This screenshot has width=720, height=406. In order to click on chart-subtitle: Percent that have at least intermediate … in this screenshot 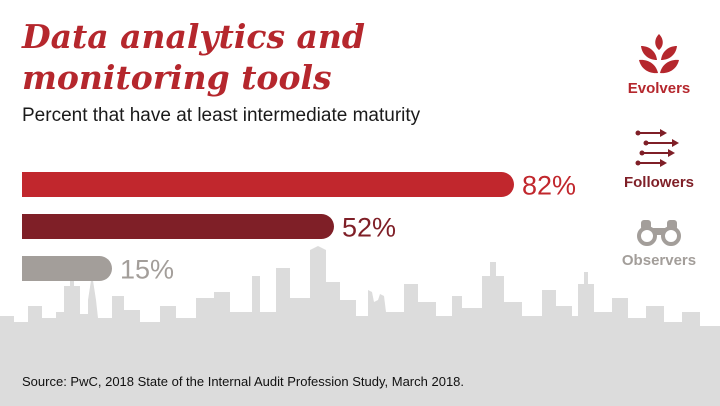, I will do `click(221, 115)`.